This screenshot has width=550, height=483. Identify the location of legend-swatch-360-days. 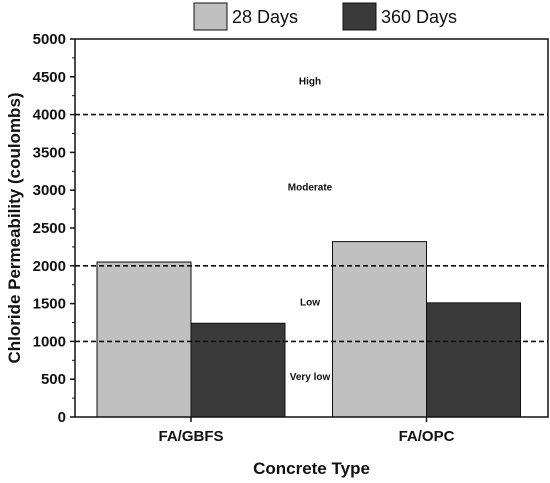
(359, 16).